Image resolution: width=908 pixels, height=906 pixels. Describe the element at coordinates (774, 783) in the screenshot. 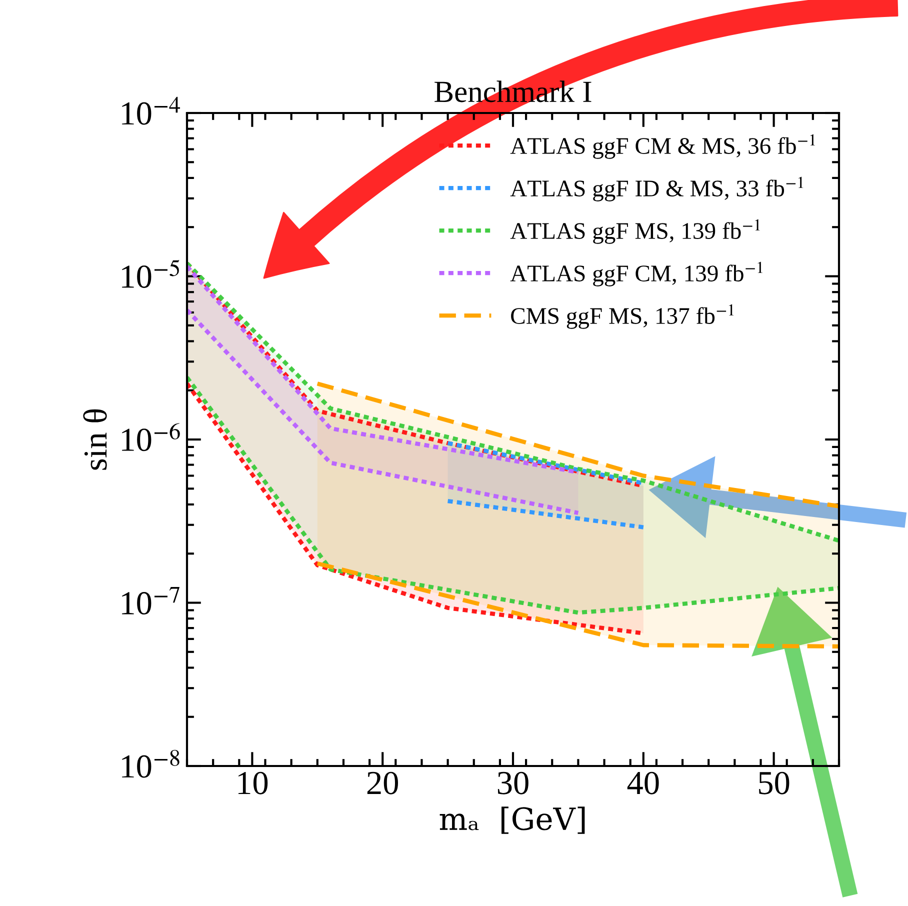

I see `x-tick-label: 50` at that location.